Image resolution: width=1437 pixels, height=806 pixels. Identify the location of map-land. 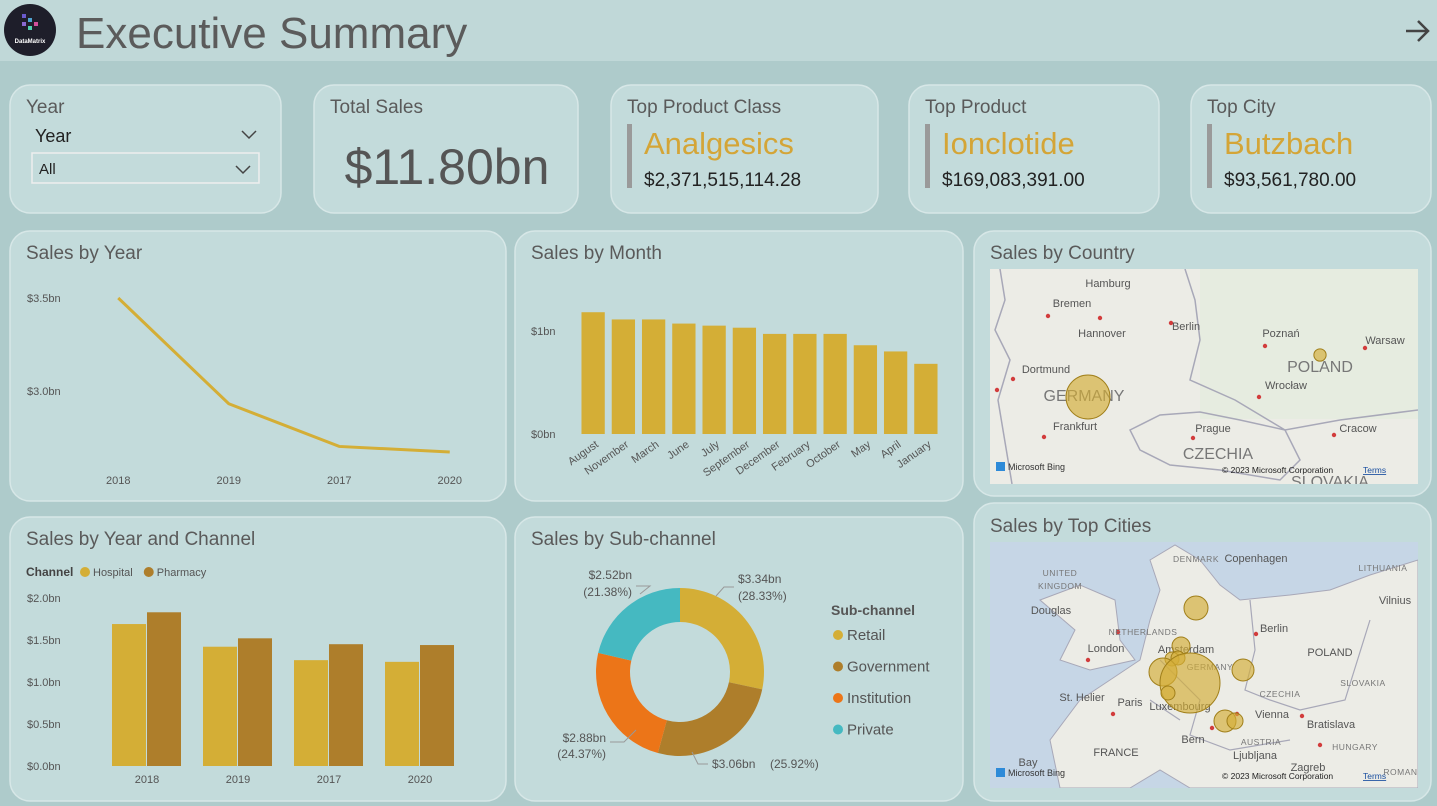
(1087, 627).